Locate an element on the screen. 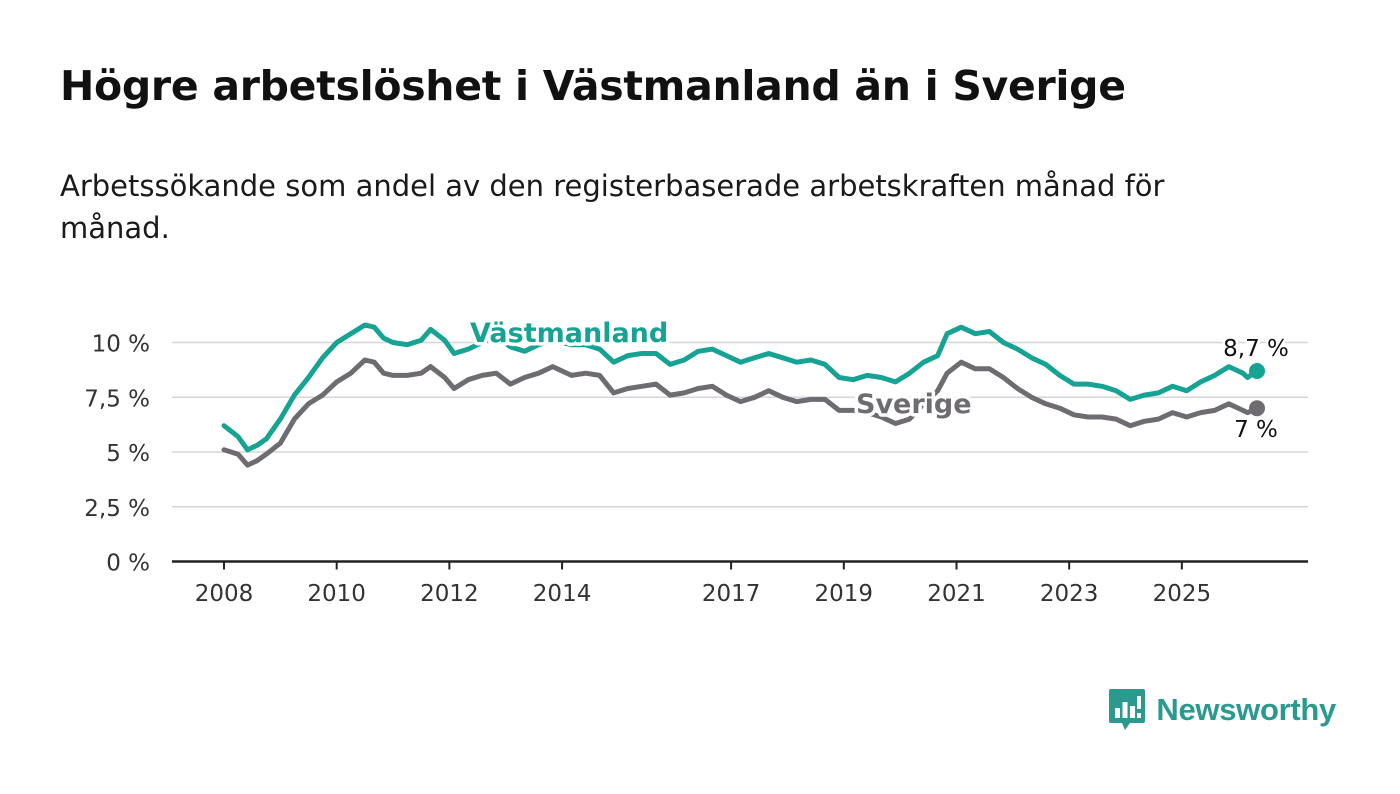 The width and height of the screenshot is (1400, 794). y-tick-label: 0 % is located at coordinates (128, 564).